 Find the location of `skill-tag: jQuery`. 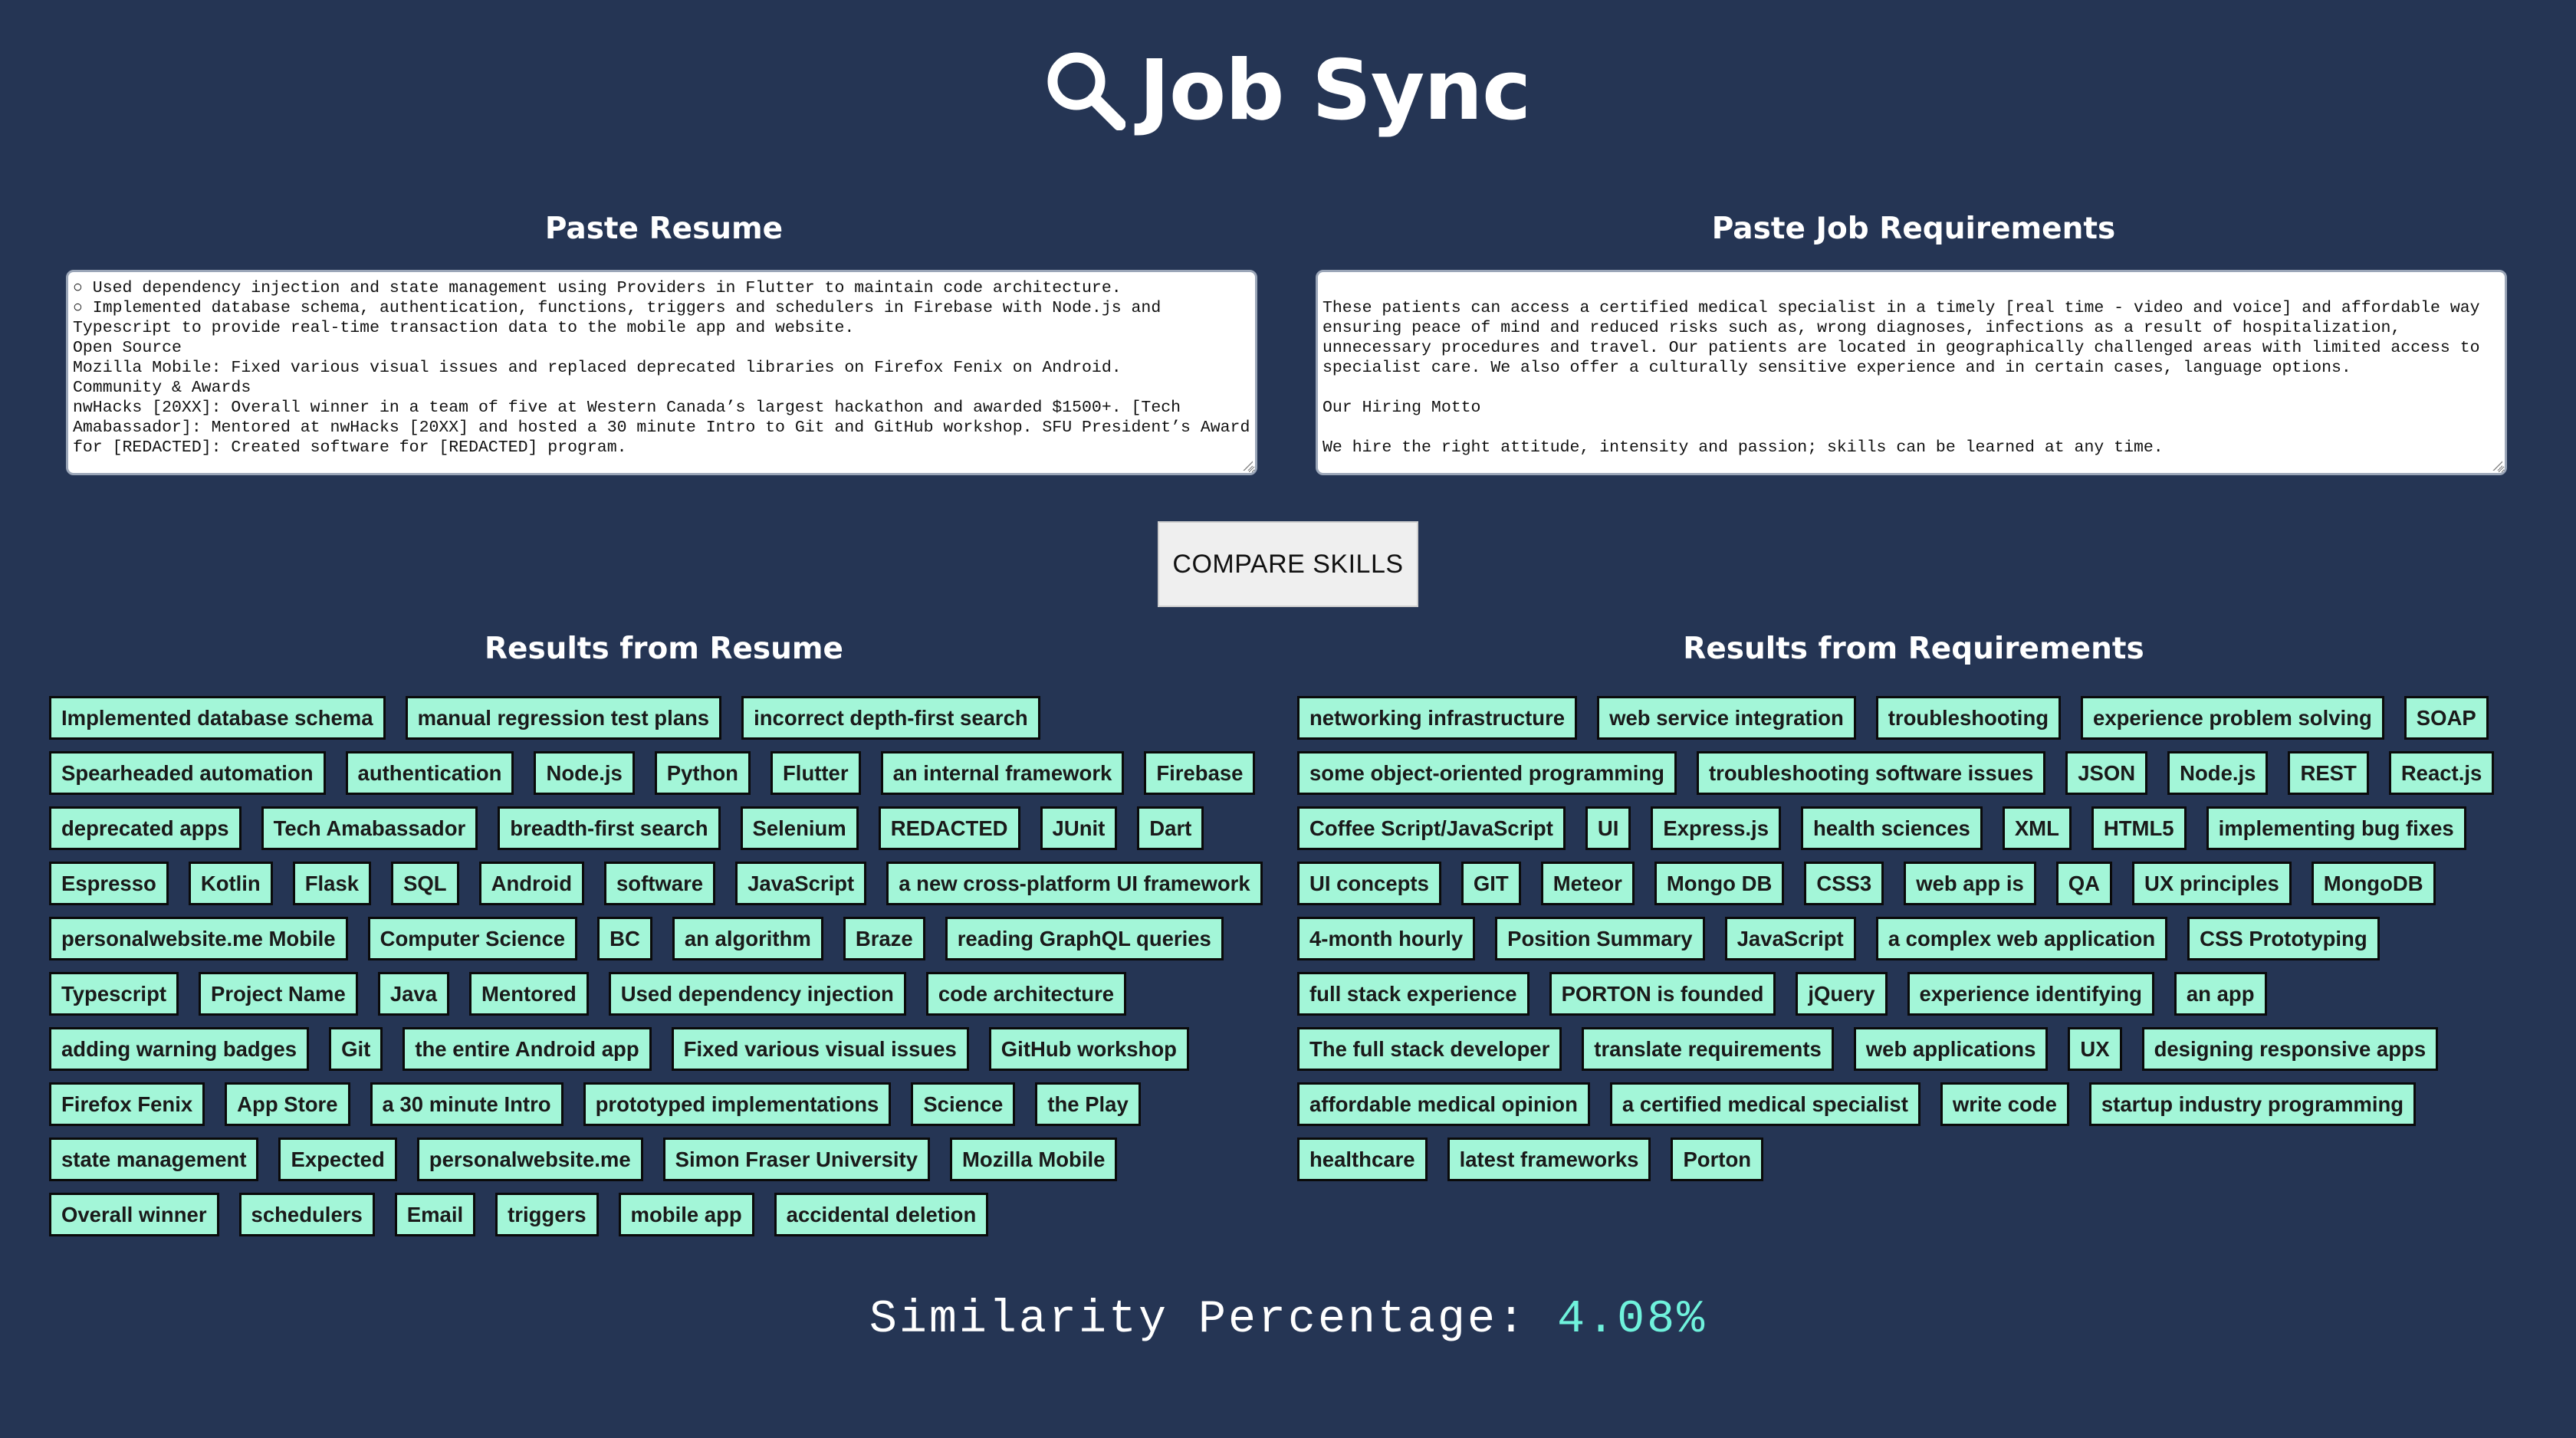

skill-tag: jQuery is located at coordinates (1842, 994).